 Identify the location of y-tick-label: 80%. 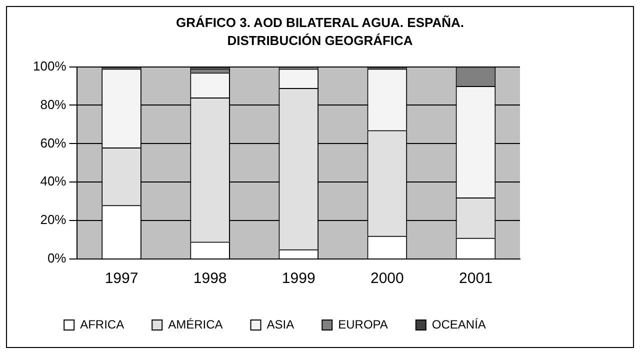
(53, 104).